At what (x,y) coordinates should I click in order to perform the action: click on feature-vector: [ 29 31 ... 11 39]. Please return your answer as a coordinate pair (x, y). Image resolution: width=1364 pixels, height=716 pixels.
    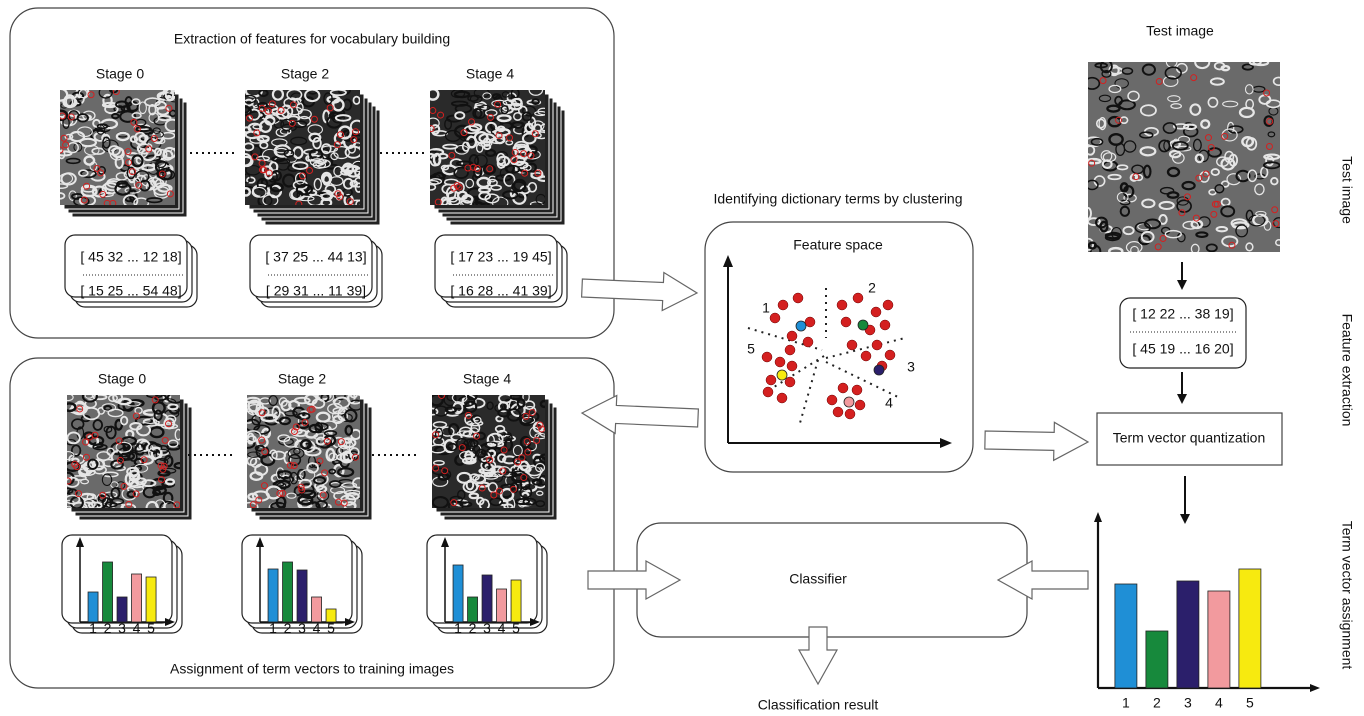
    Looking at the image, I should click on (316, 291).